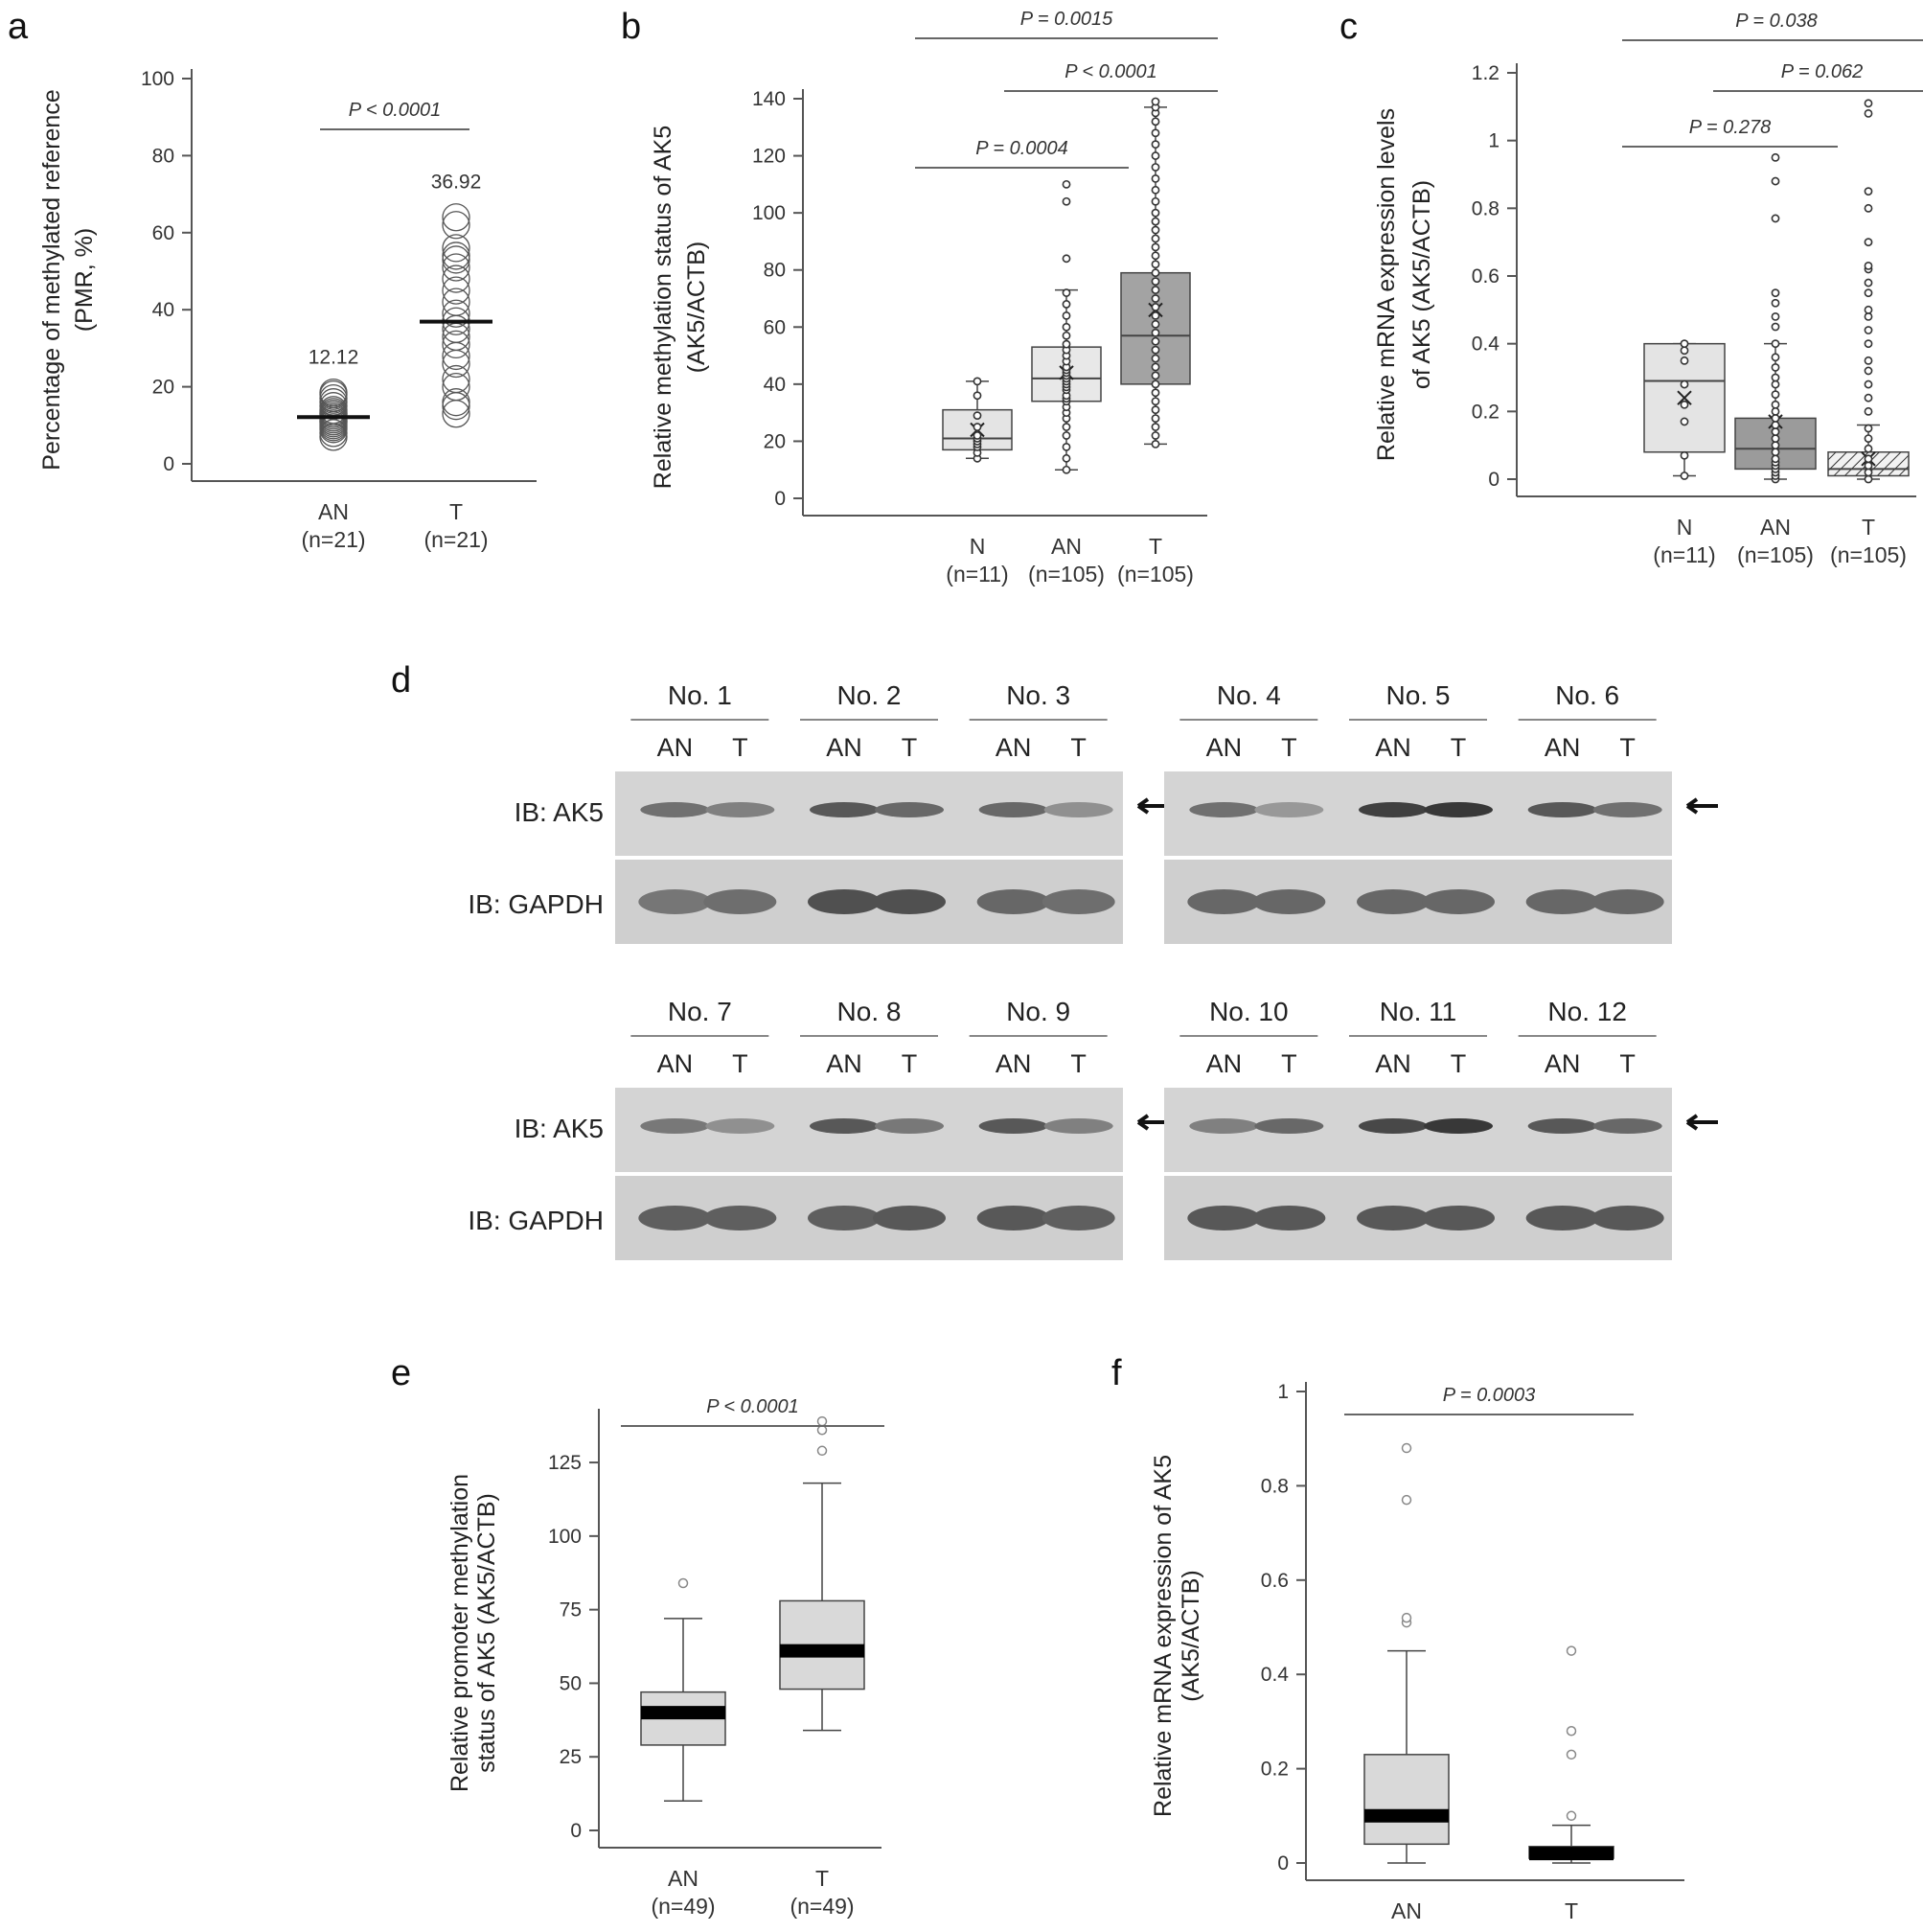 The width and height of the screenshot is (1923, 1932). What do you see at coordinates (1822, 71) in the screenshot?
I see `p-value-label: P = 0.062` at bounding box center [1822, 71].